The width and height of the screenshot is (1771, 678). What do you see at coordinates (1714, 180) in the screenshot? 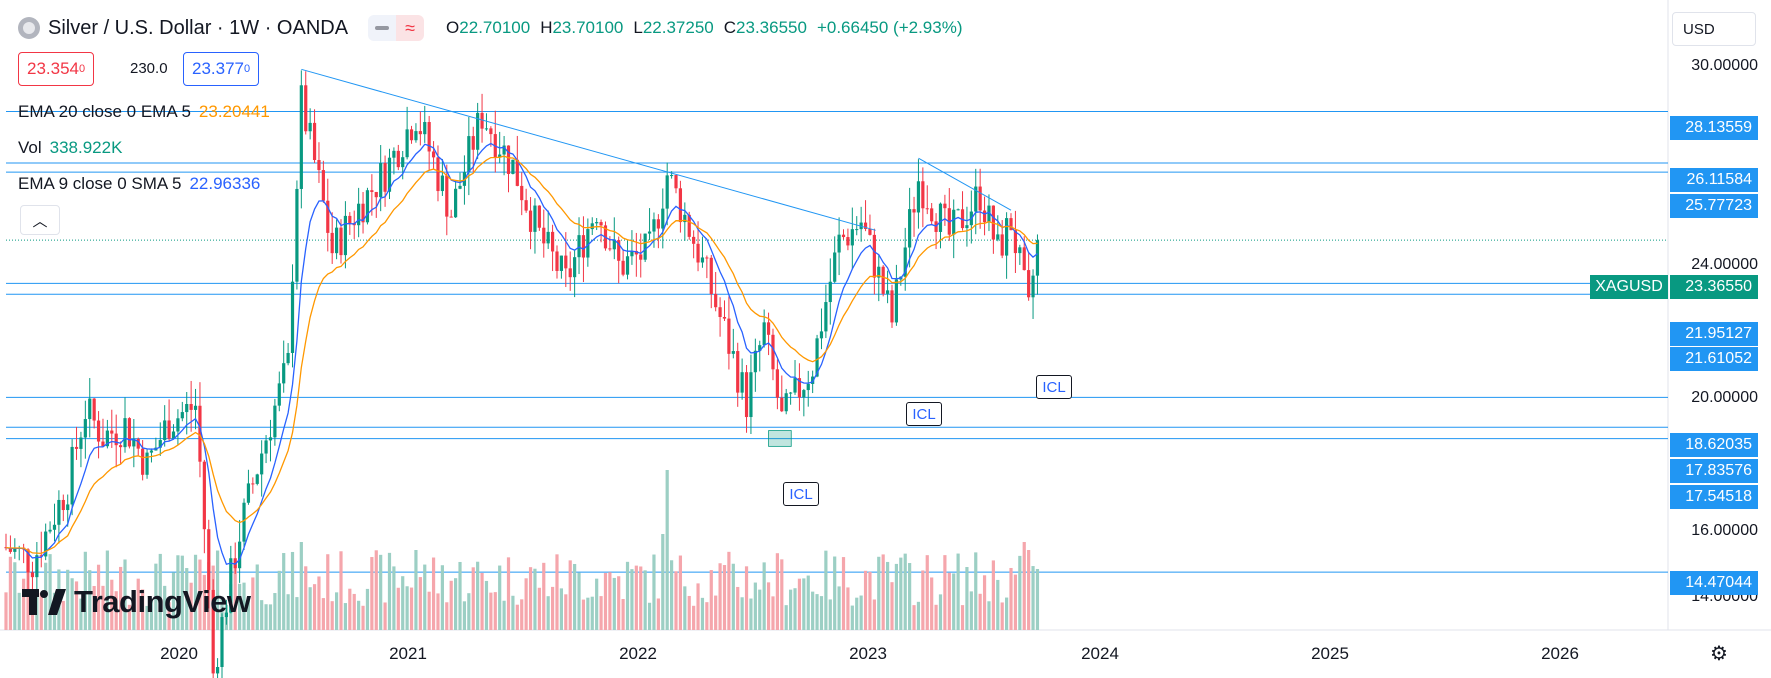
I see `level-label: 26.11584` at bounding box center [1714, 180].